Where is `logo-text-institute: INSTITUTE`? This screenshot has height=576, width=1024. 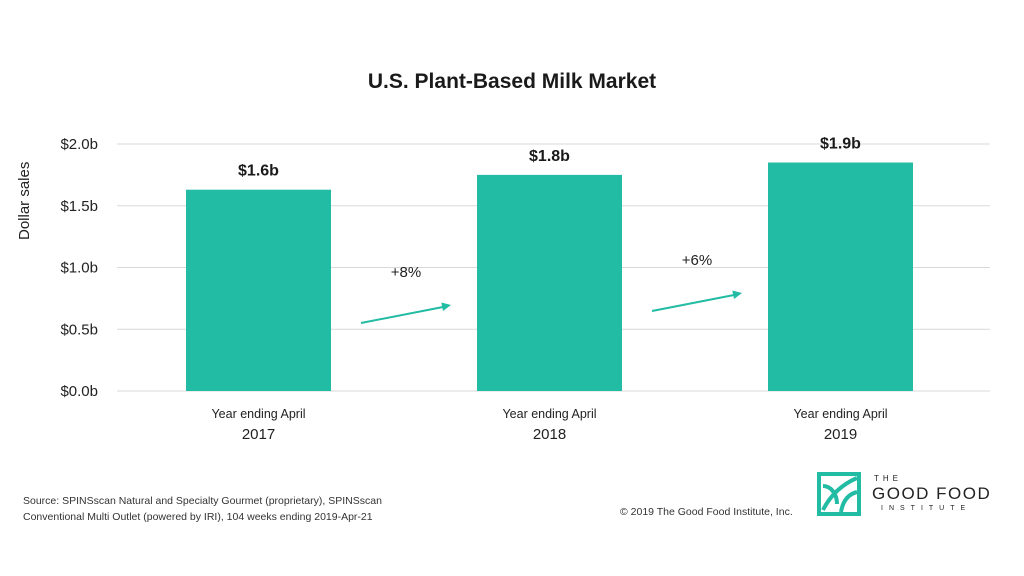
logo-text-institute: INSTITUTE is located at coordinates (926, 508).